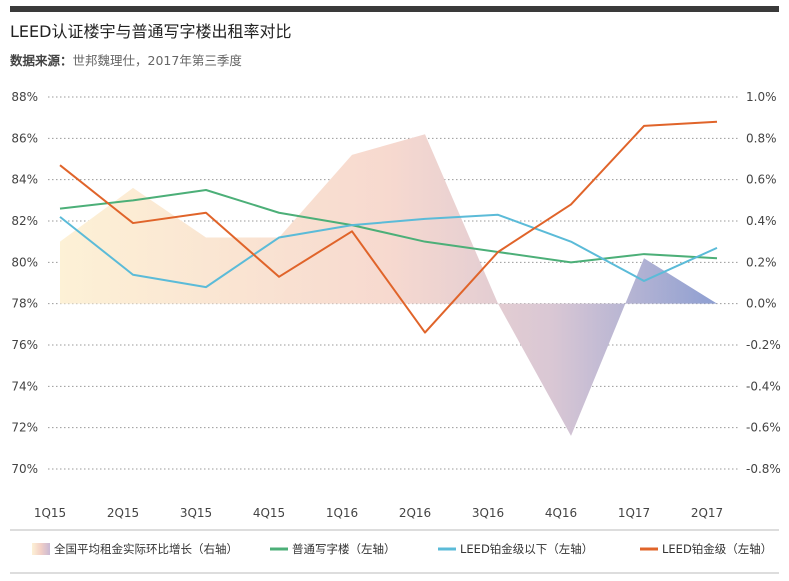 This screenshot has height=581, width=789. Describe the element at coordinates (24, 469) in the screenshot. I see `left-tick-label: 70%` at that location.